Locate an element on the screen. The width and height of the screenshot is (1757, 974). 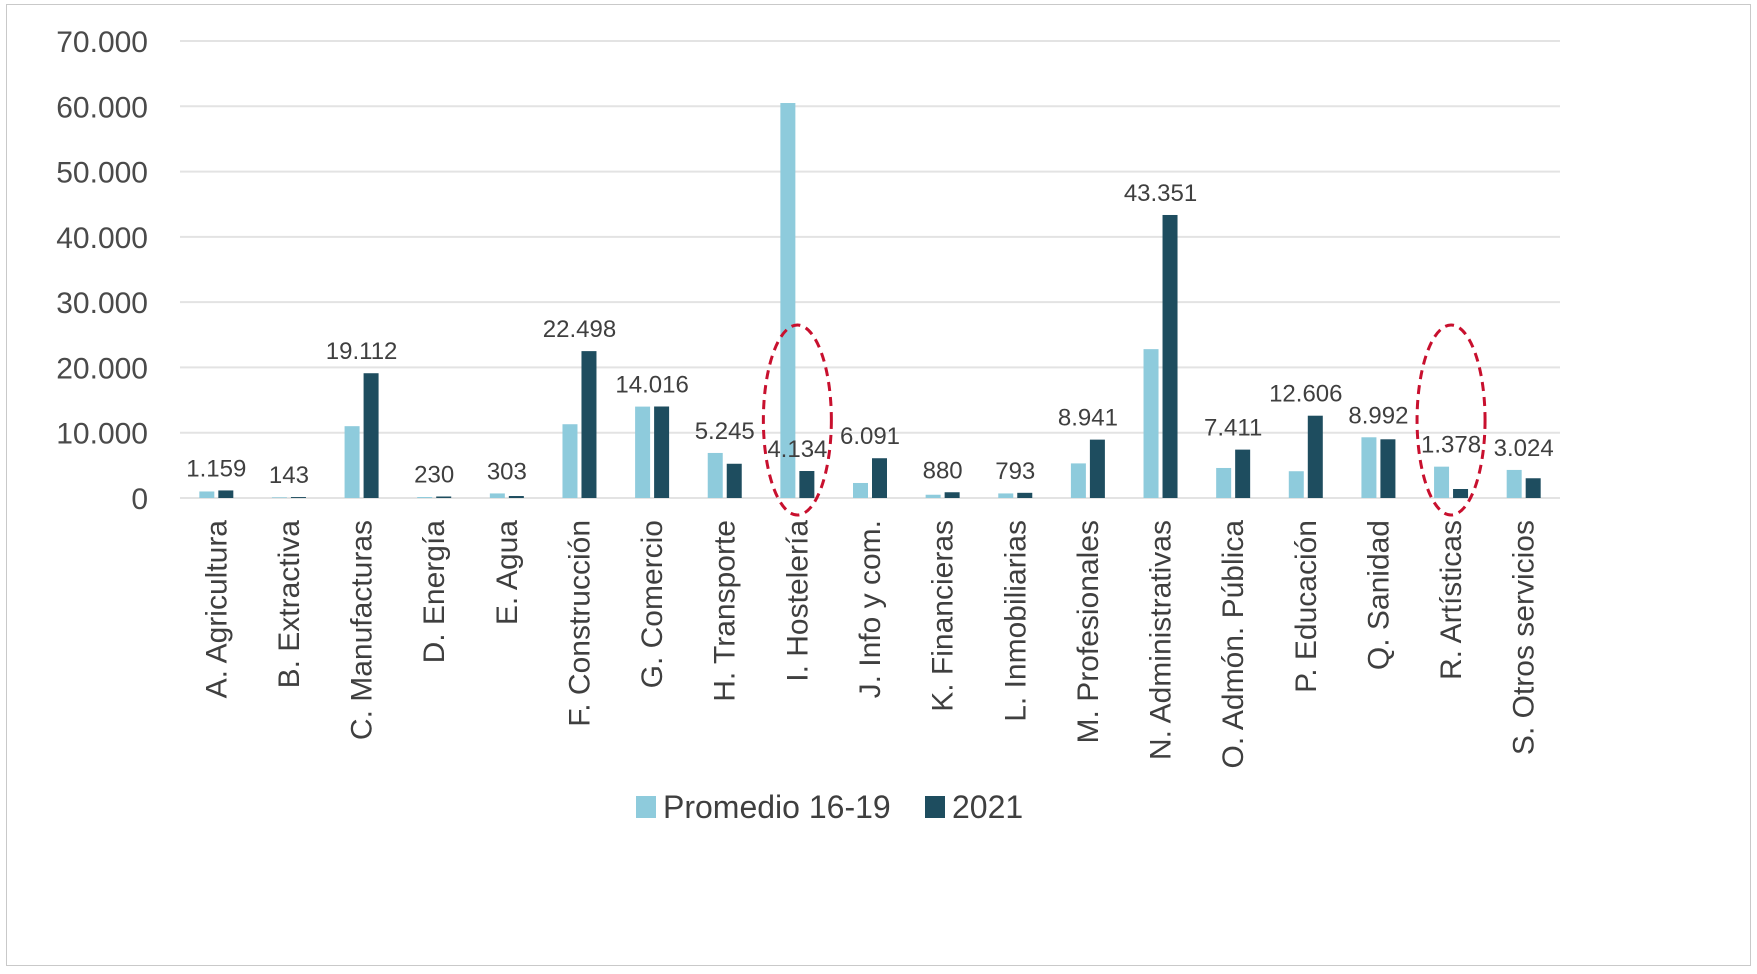
category-label: Q. Sanidad is located at coordinates (1378, 595).